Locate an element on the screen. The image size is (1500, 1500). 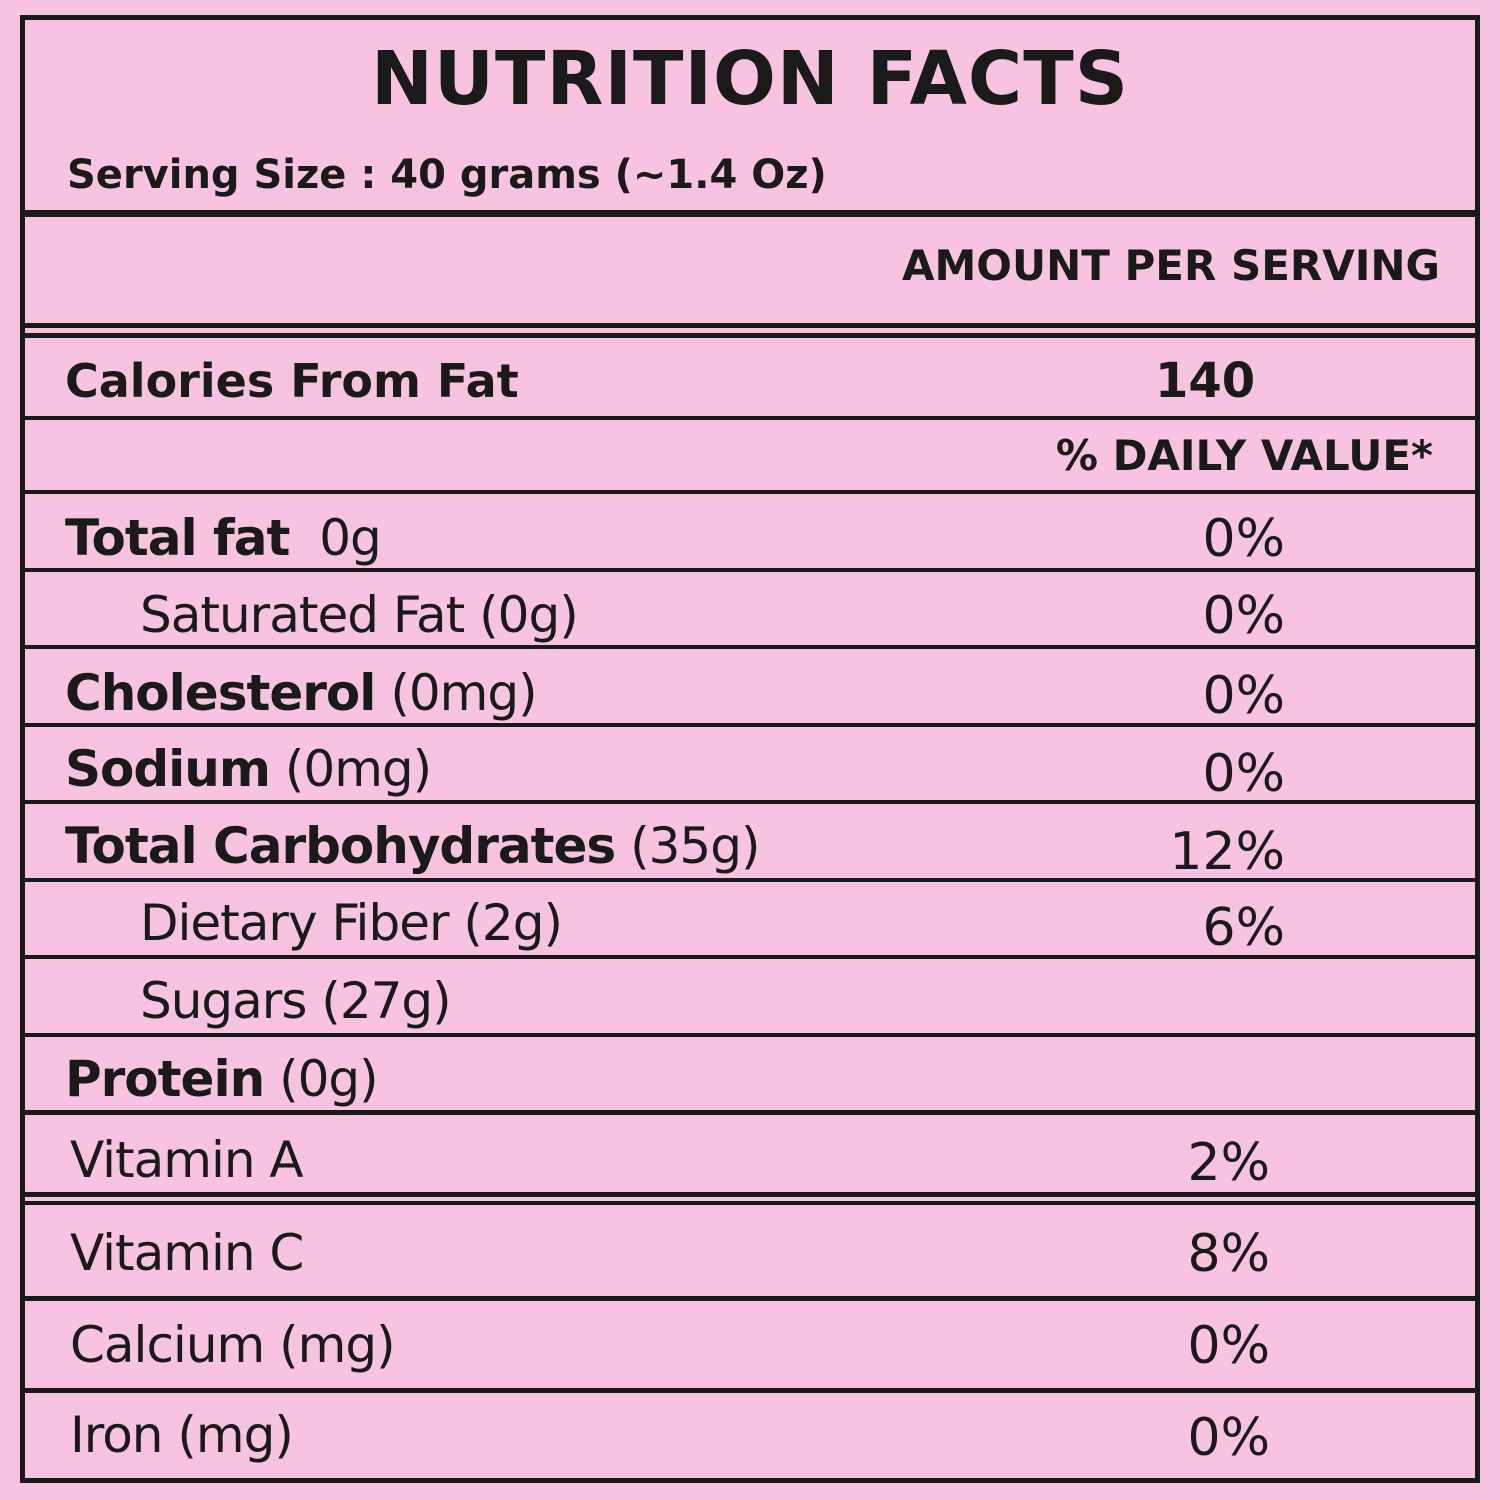
nutrient-dv-saturated-fat: 0% is located at coordinates (1244, 616).